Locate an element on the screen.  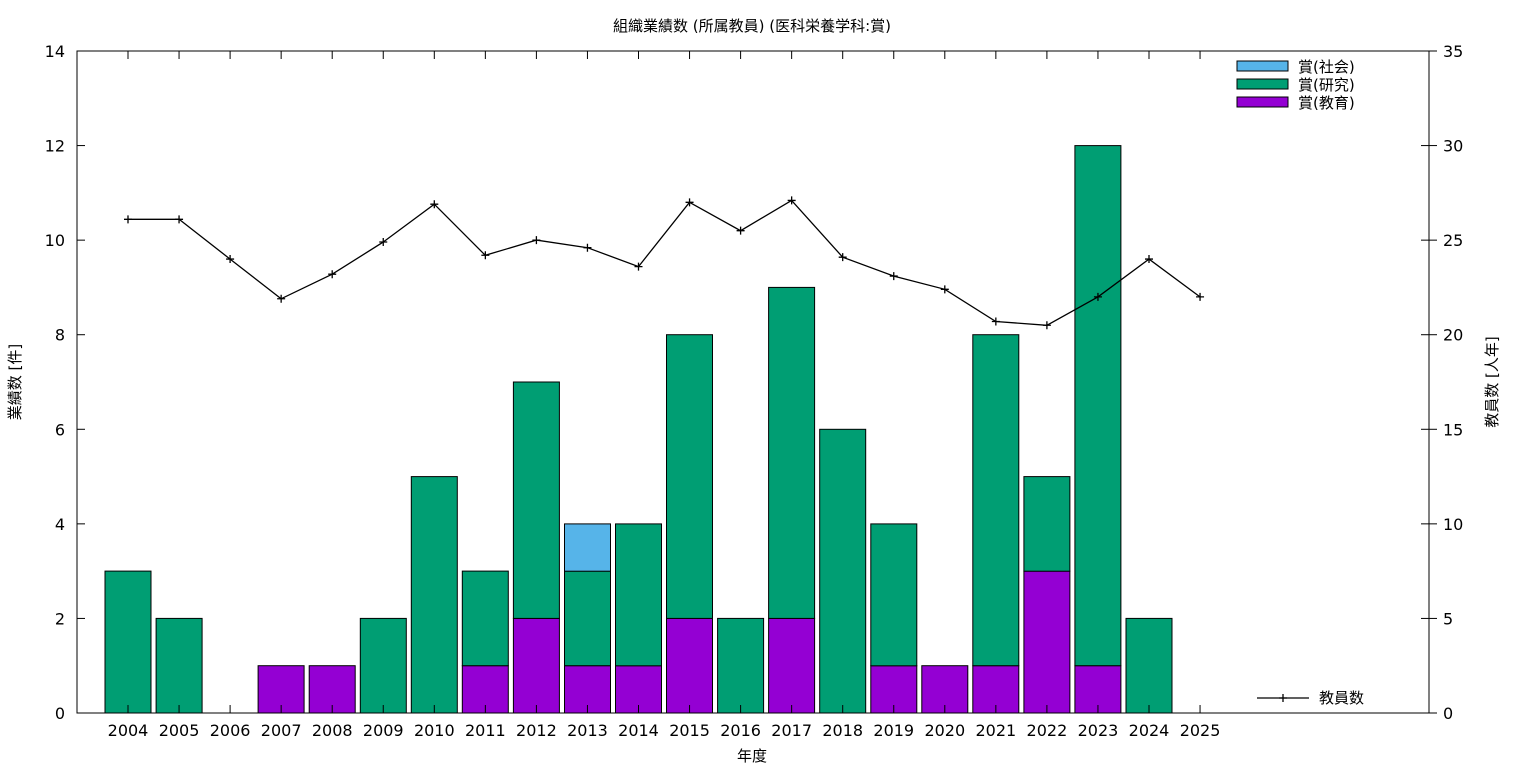
faculty-point-2009 is located at coordinates (383, 242).